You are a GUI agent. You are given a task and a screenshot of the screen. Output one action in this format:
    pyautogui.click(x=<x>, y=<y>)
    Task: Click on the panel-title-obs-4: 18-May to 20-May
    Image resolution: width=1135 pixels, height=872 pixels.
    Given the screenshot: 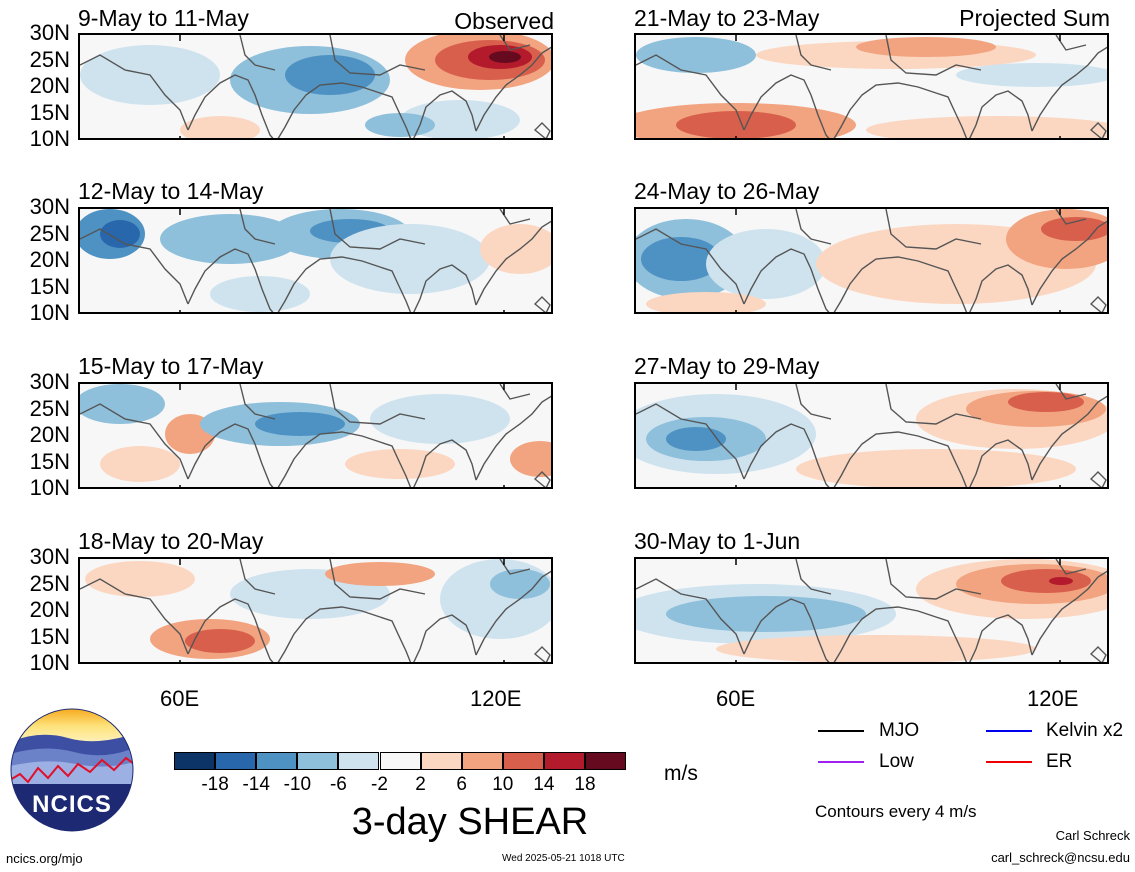 What is the action you would take?
    pyautogui.click(x=171, y=541)
    